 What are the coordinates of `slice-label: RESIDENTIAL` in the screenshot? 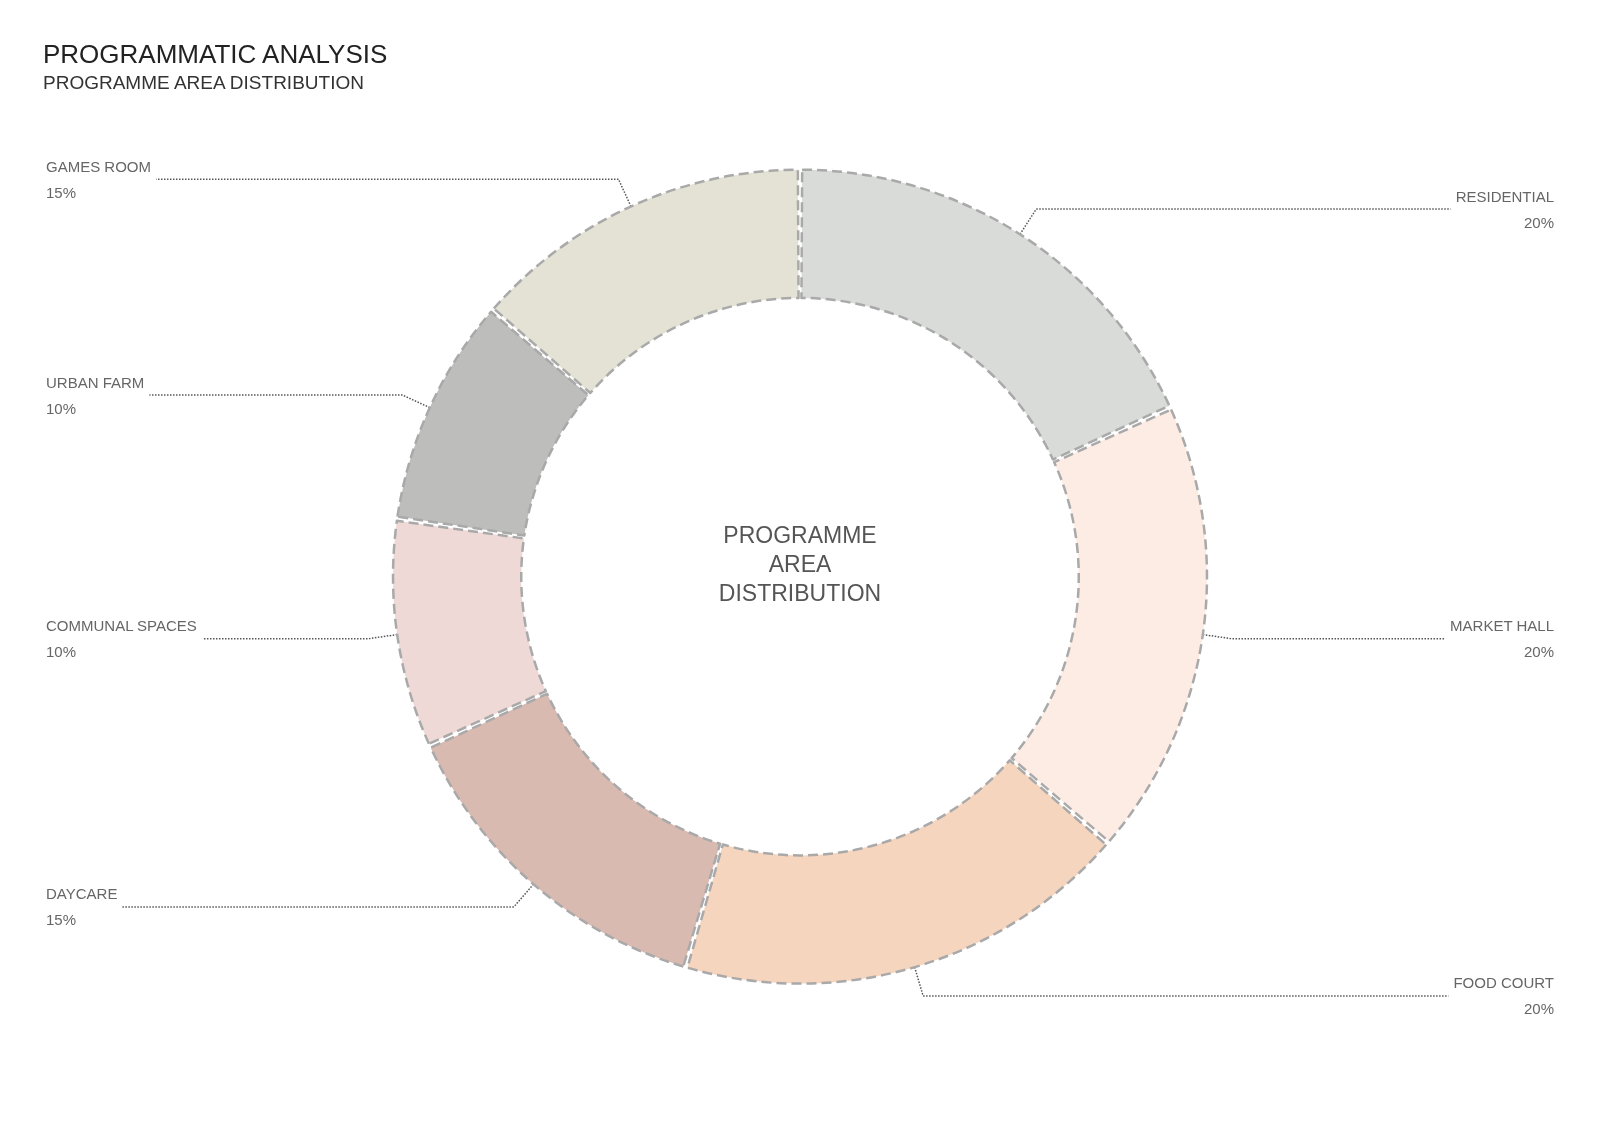 It's located at (1504, 196).